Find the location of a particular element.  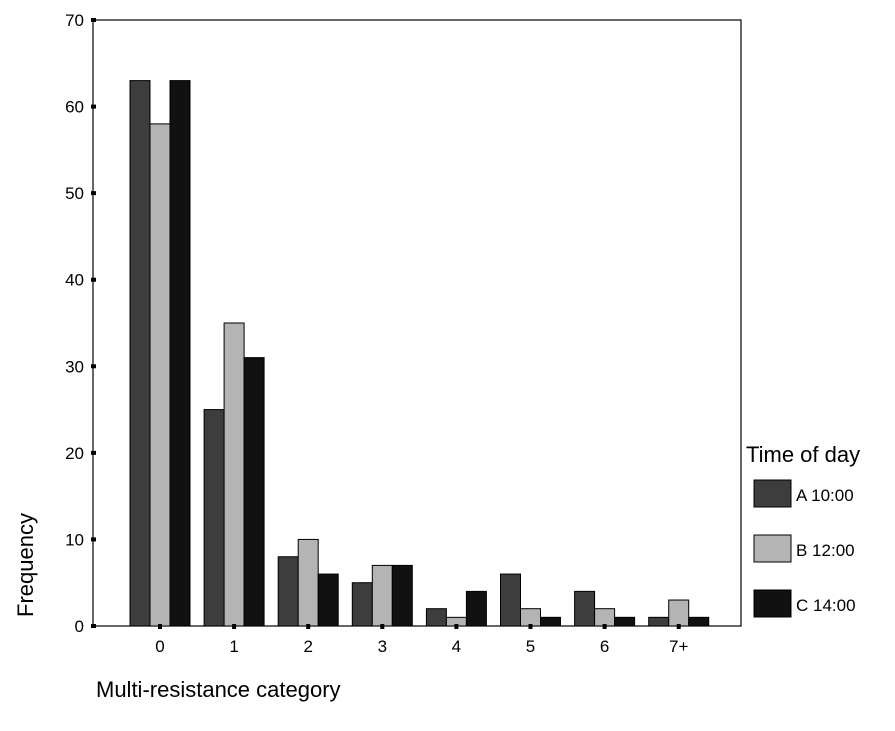

y-tick-label: 20 is located at coordinates (74, 453).